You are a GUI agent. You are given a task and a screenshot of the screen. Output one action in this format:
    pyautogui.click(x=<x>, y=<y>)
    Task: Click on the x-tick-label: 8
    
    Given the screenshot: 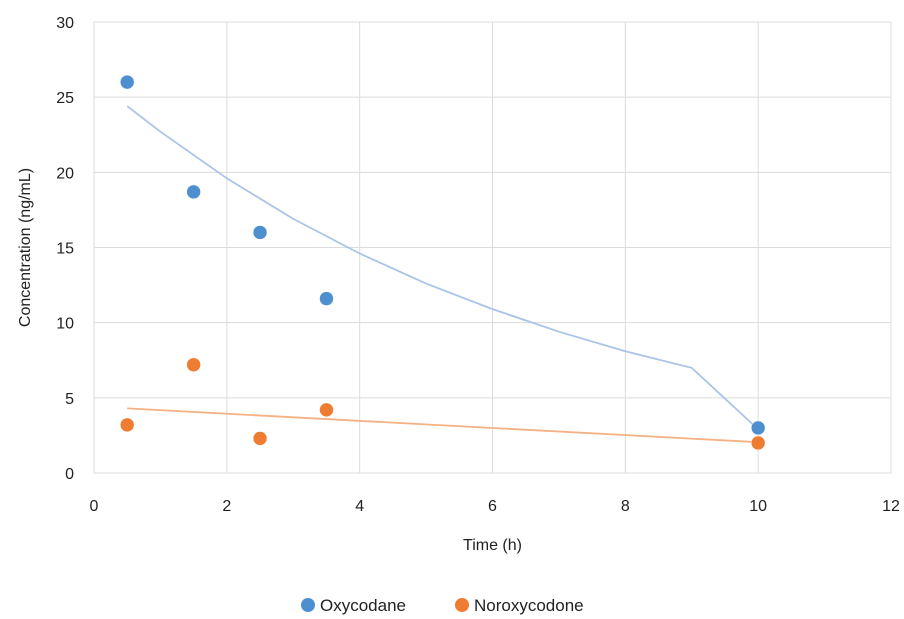 What is the action you would take?
    pyautogui.click(x=625, y=506)
    